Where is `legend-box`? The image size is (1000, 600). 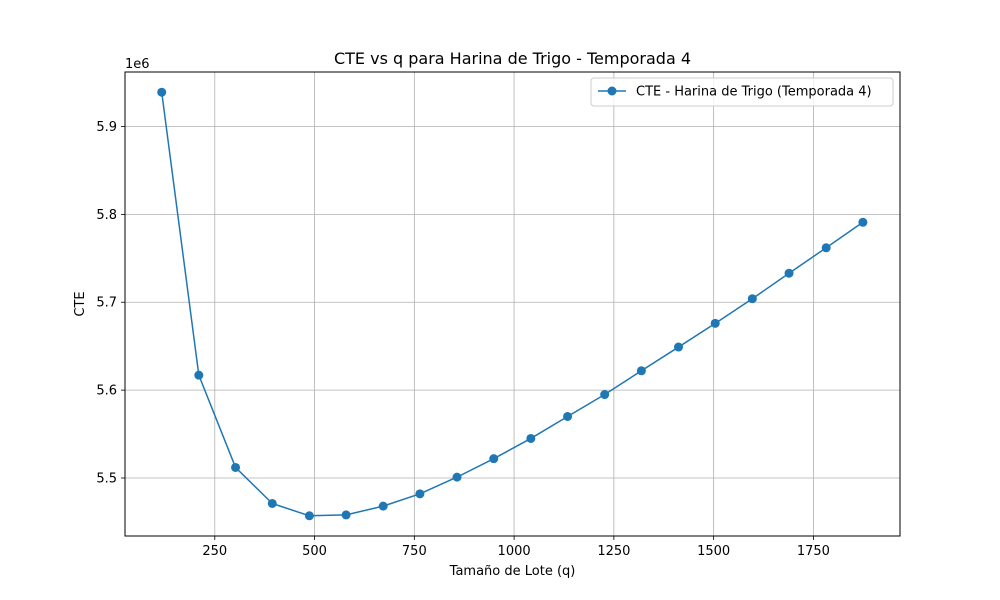
legend-box is located at coordinates (742, 92).